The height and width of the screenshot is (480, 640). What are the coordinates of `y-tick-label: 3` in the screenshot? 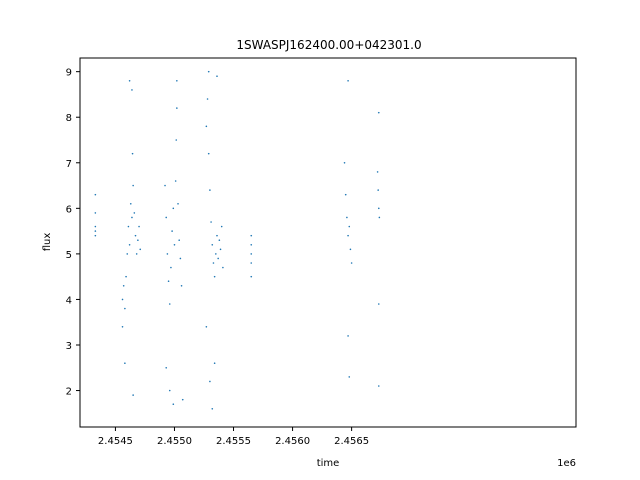 It's located at (69, 346).